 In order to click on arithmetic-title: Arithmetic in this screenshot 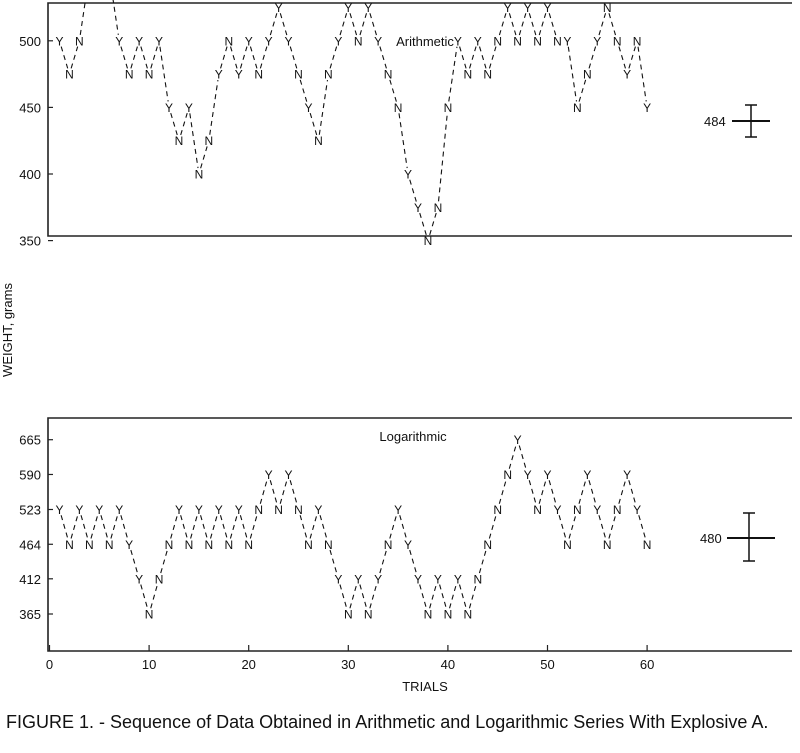, I will do `click(425, 41)`.